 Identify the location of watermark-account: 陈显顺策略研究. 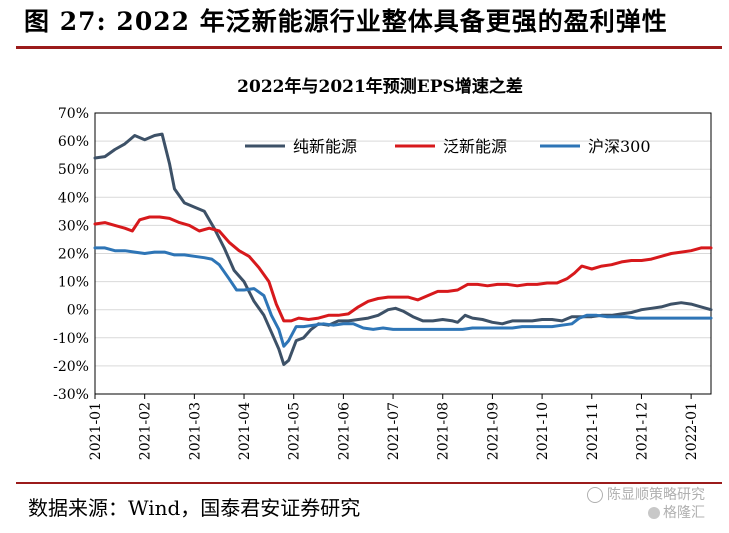
(656, 495).